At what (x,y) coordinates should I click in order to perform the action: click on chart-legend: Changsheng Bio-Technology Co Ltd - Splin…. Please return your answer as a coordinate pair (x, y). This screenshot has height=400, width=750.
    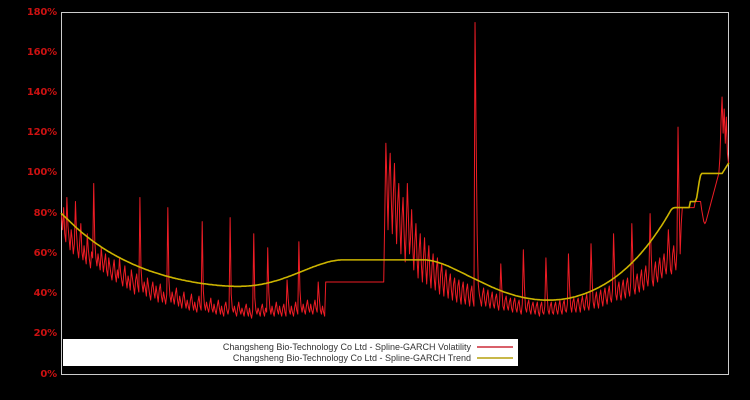
    Looking at the image, I should click on (290, 352).